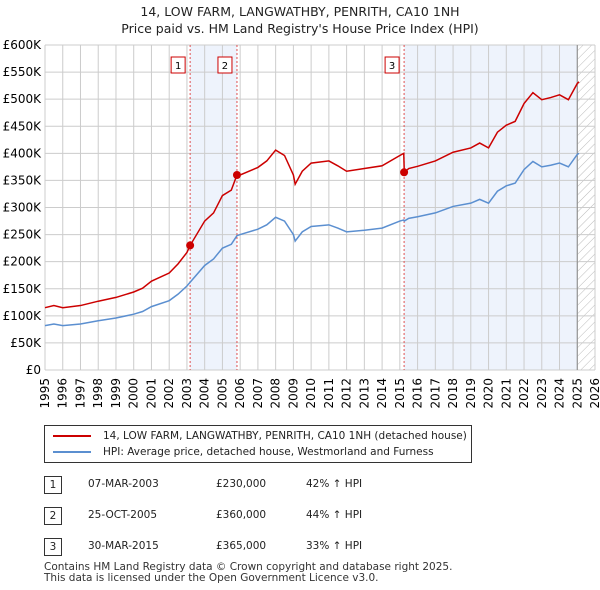 This screenshot has width=600, height=590. Describe the element at coordinates (471, 393) in the screenshot. I see `x-tick-label: 2019` at that location.